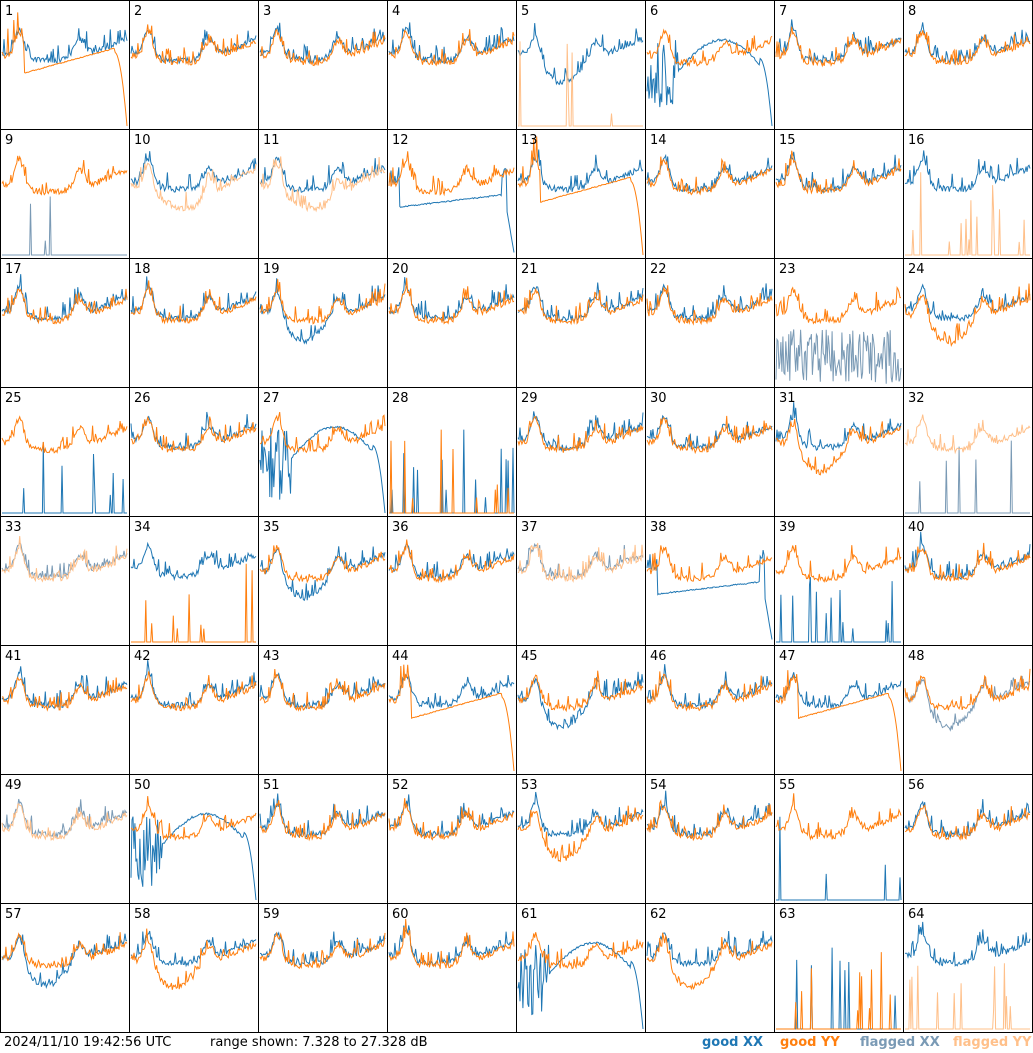 This screenshot has height=1053, width=1033. Describe the element at coordinates (396, 11) in the screenshot. I see `panel-label: 4` at that location.